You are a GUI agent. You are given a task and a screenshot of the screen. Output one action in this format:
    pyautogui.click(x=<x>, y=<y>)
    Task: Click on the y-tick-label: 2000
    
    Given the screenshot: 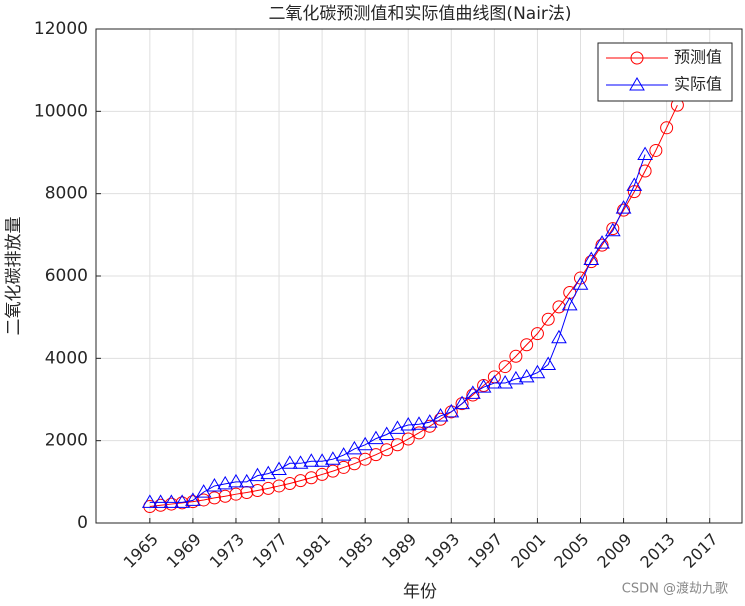 What is the action you would take?
    pyautogui.click(x=66, y=441)
    